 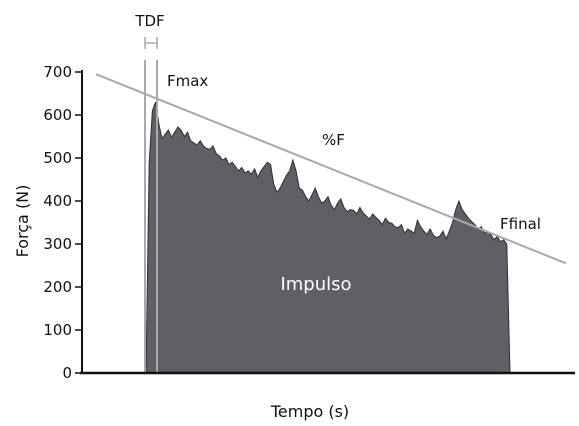 I want to click on y-tick-label: 700, so click(x=57, y=72).